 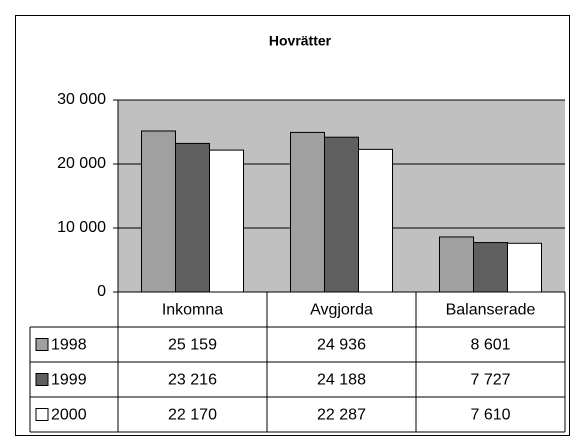 I want to click on table-value: 22 170, so click(x=192, y=415).